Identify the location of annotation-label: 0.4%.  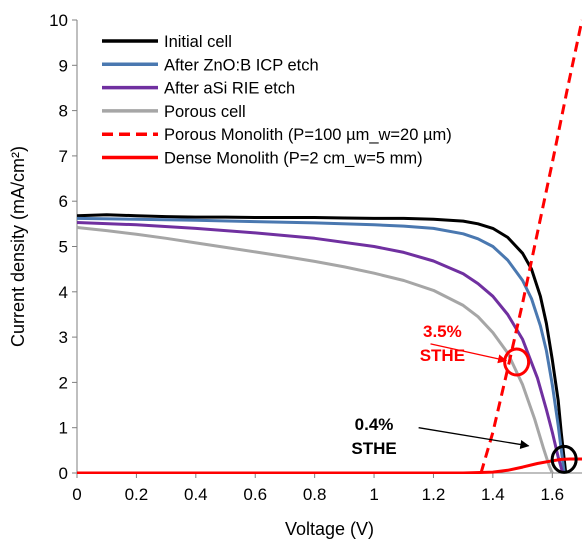
(374, 424).